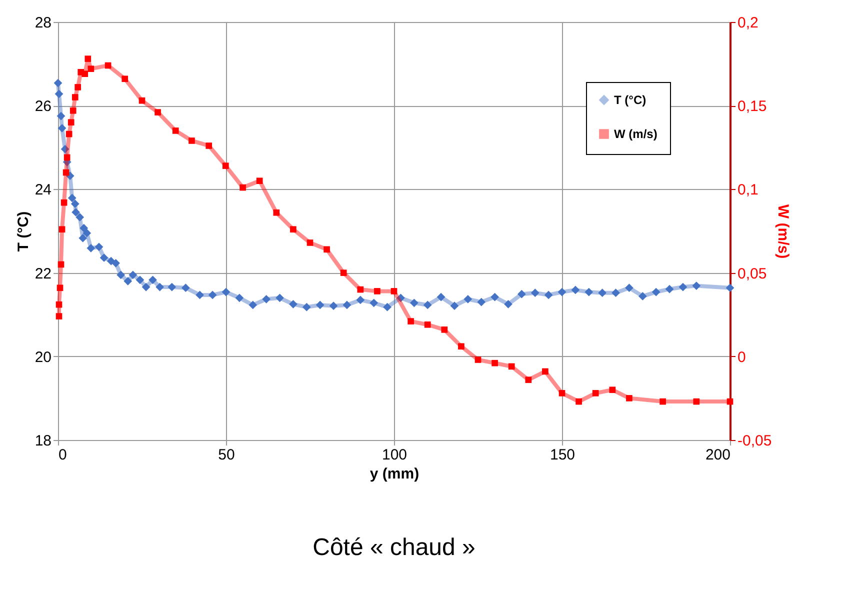  What do you see at coordinates (43, 357) in the screenshot?
I see `y-tick-label: 20` at bounding box center [43, 357].